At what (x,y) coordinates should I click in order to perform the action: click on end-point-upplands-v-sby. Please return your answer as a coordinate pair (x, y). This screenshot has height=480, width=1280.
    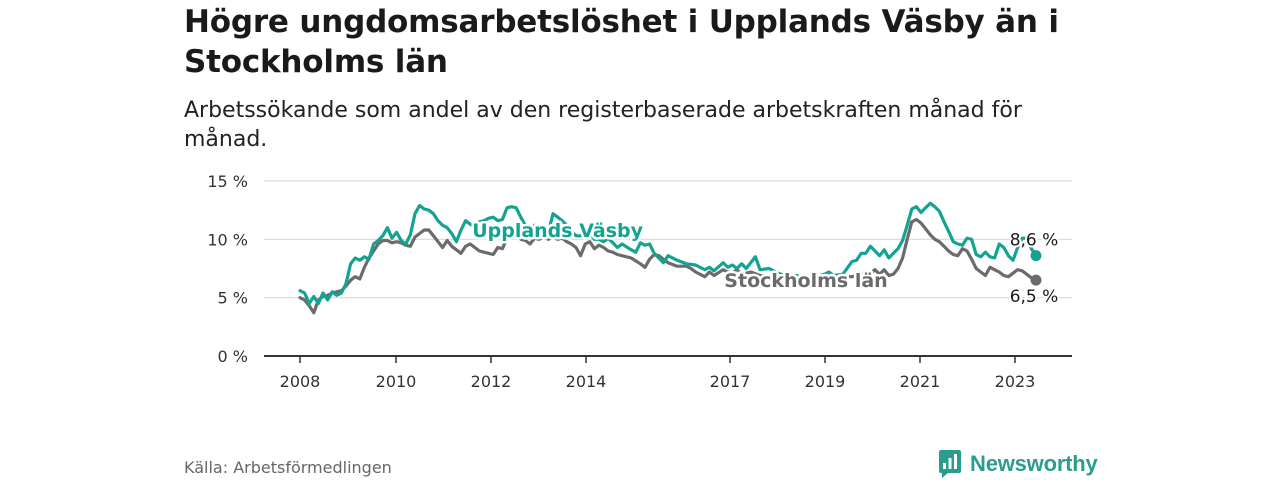
    Looking at the image, I should click on (1036, 256).